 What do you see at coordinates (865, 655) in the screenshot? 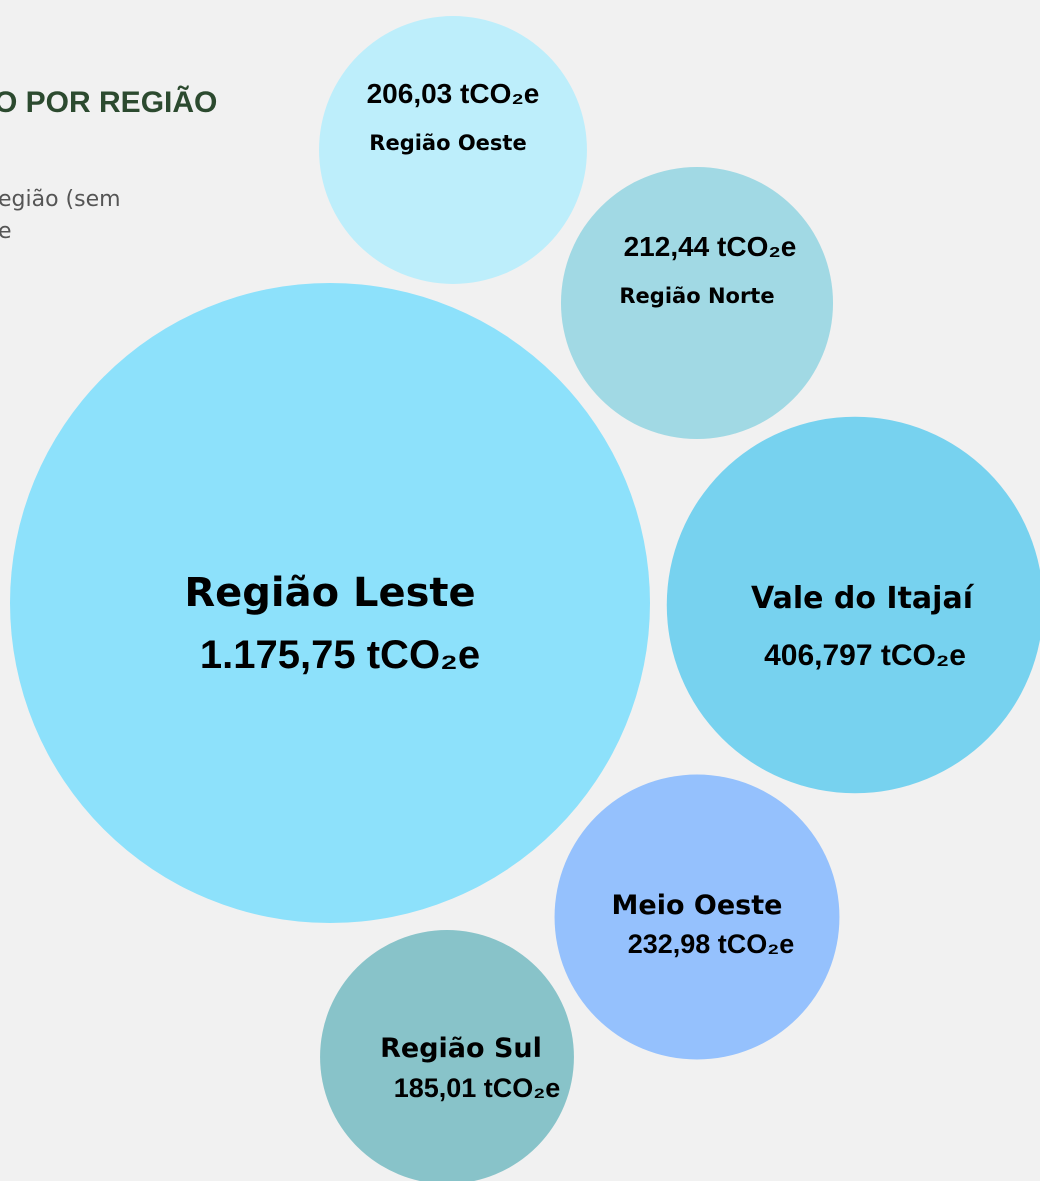
I see `value-label: 406,797 tCO₂e` at bounding box center [865, 655].